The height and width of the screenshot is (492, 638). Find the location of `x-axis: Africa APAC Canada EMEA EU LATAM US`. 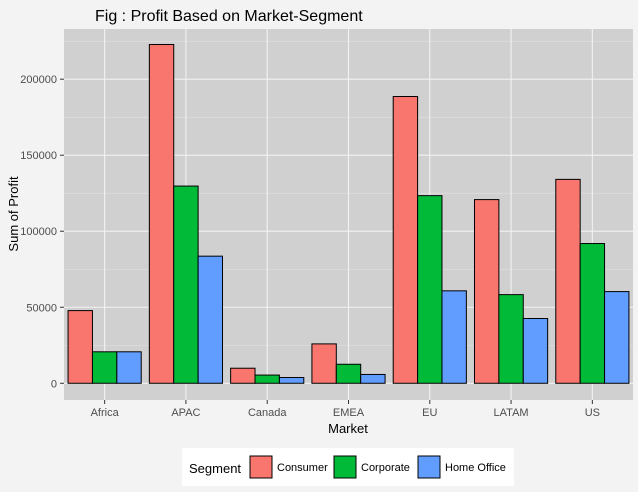

x-axis: Africa APAC Canada EMEA EU LATAM US is located at coordinates (345, 409).